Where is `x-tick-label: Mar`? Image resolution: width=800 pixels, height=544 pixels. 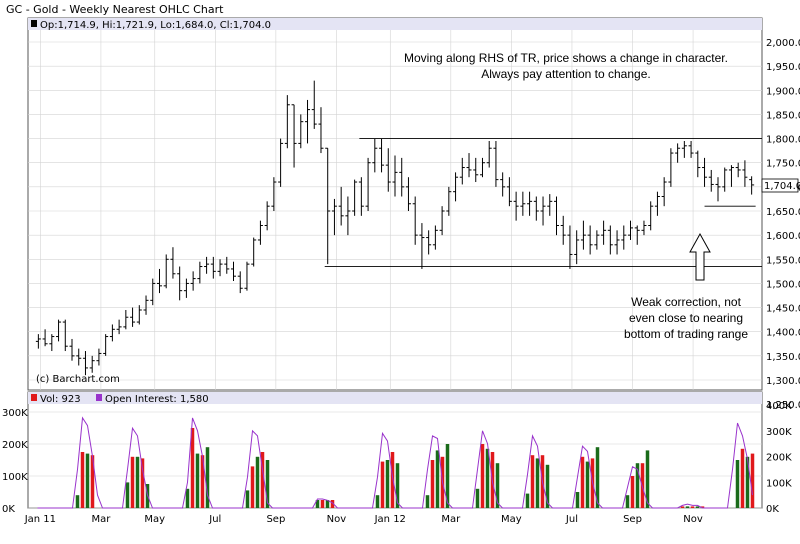 x-tick-label: Mar is located at coordinates (451, 519).